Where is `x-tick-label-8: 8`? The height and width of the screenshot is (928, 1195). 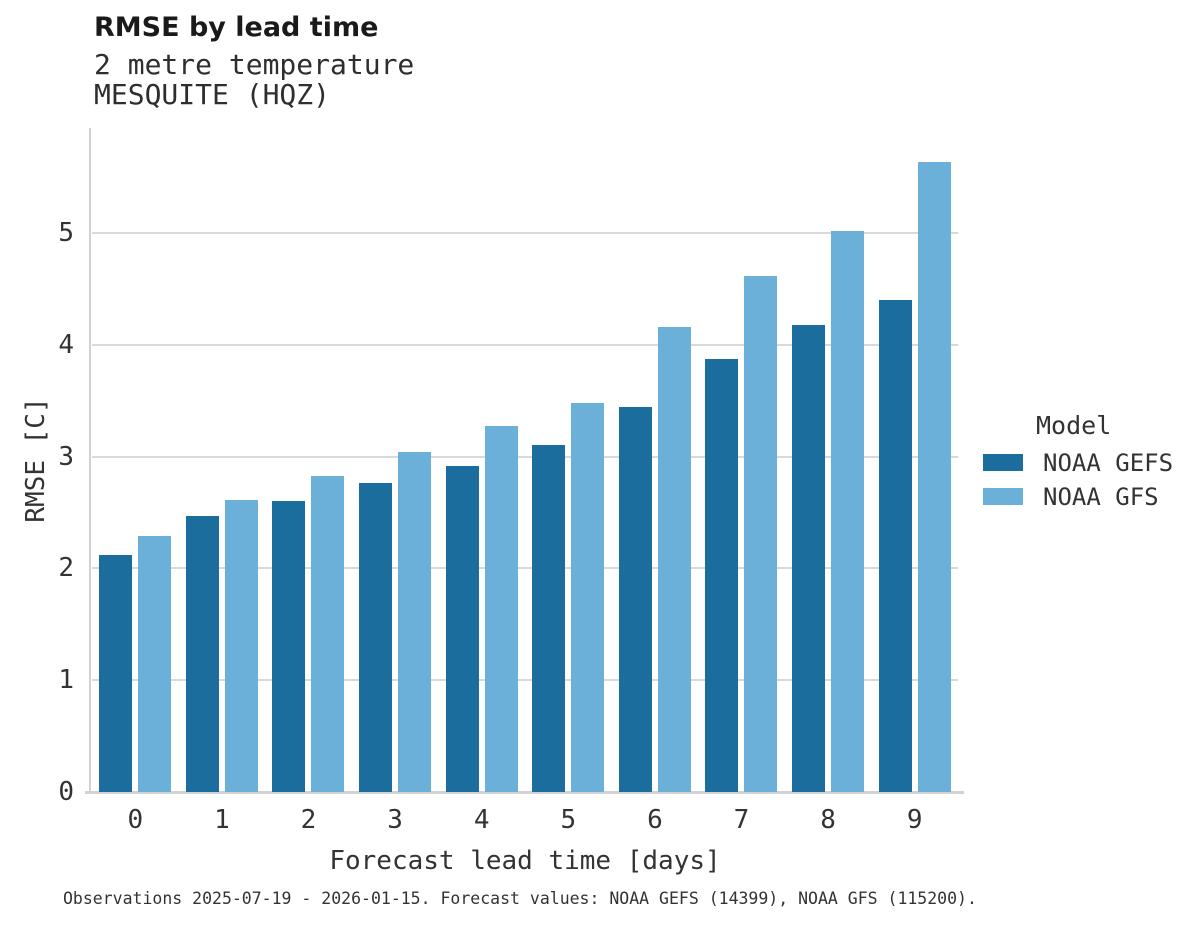 x-tick-label-8: 8 is located at coordinates (828, 820).